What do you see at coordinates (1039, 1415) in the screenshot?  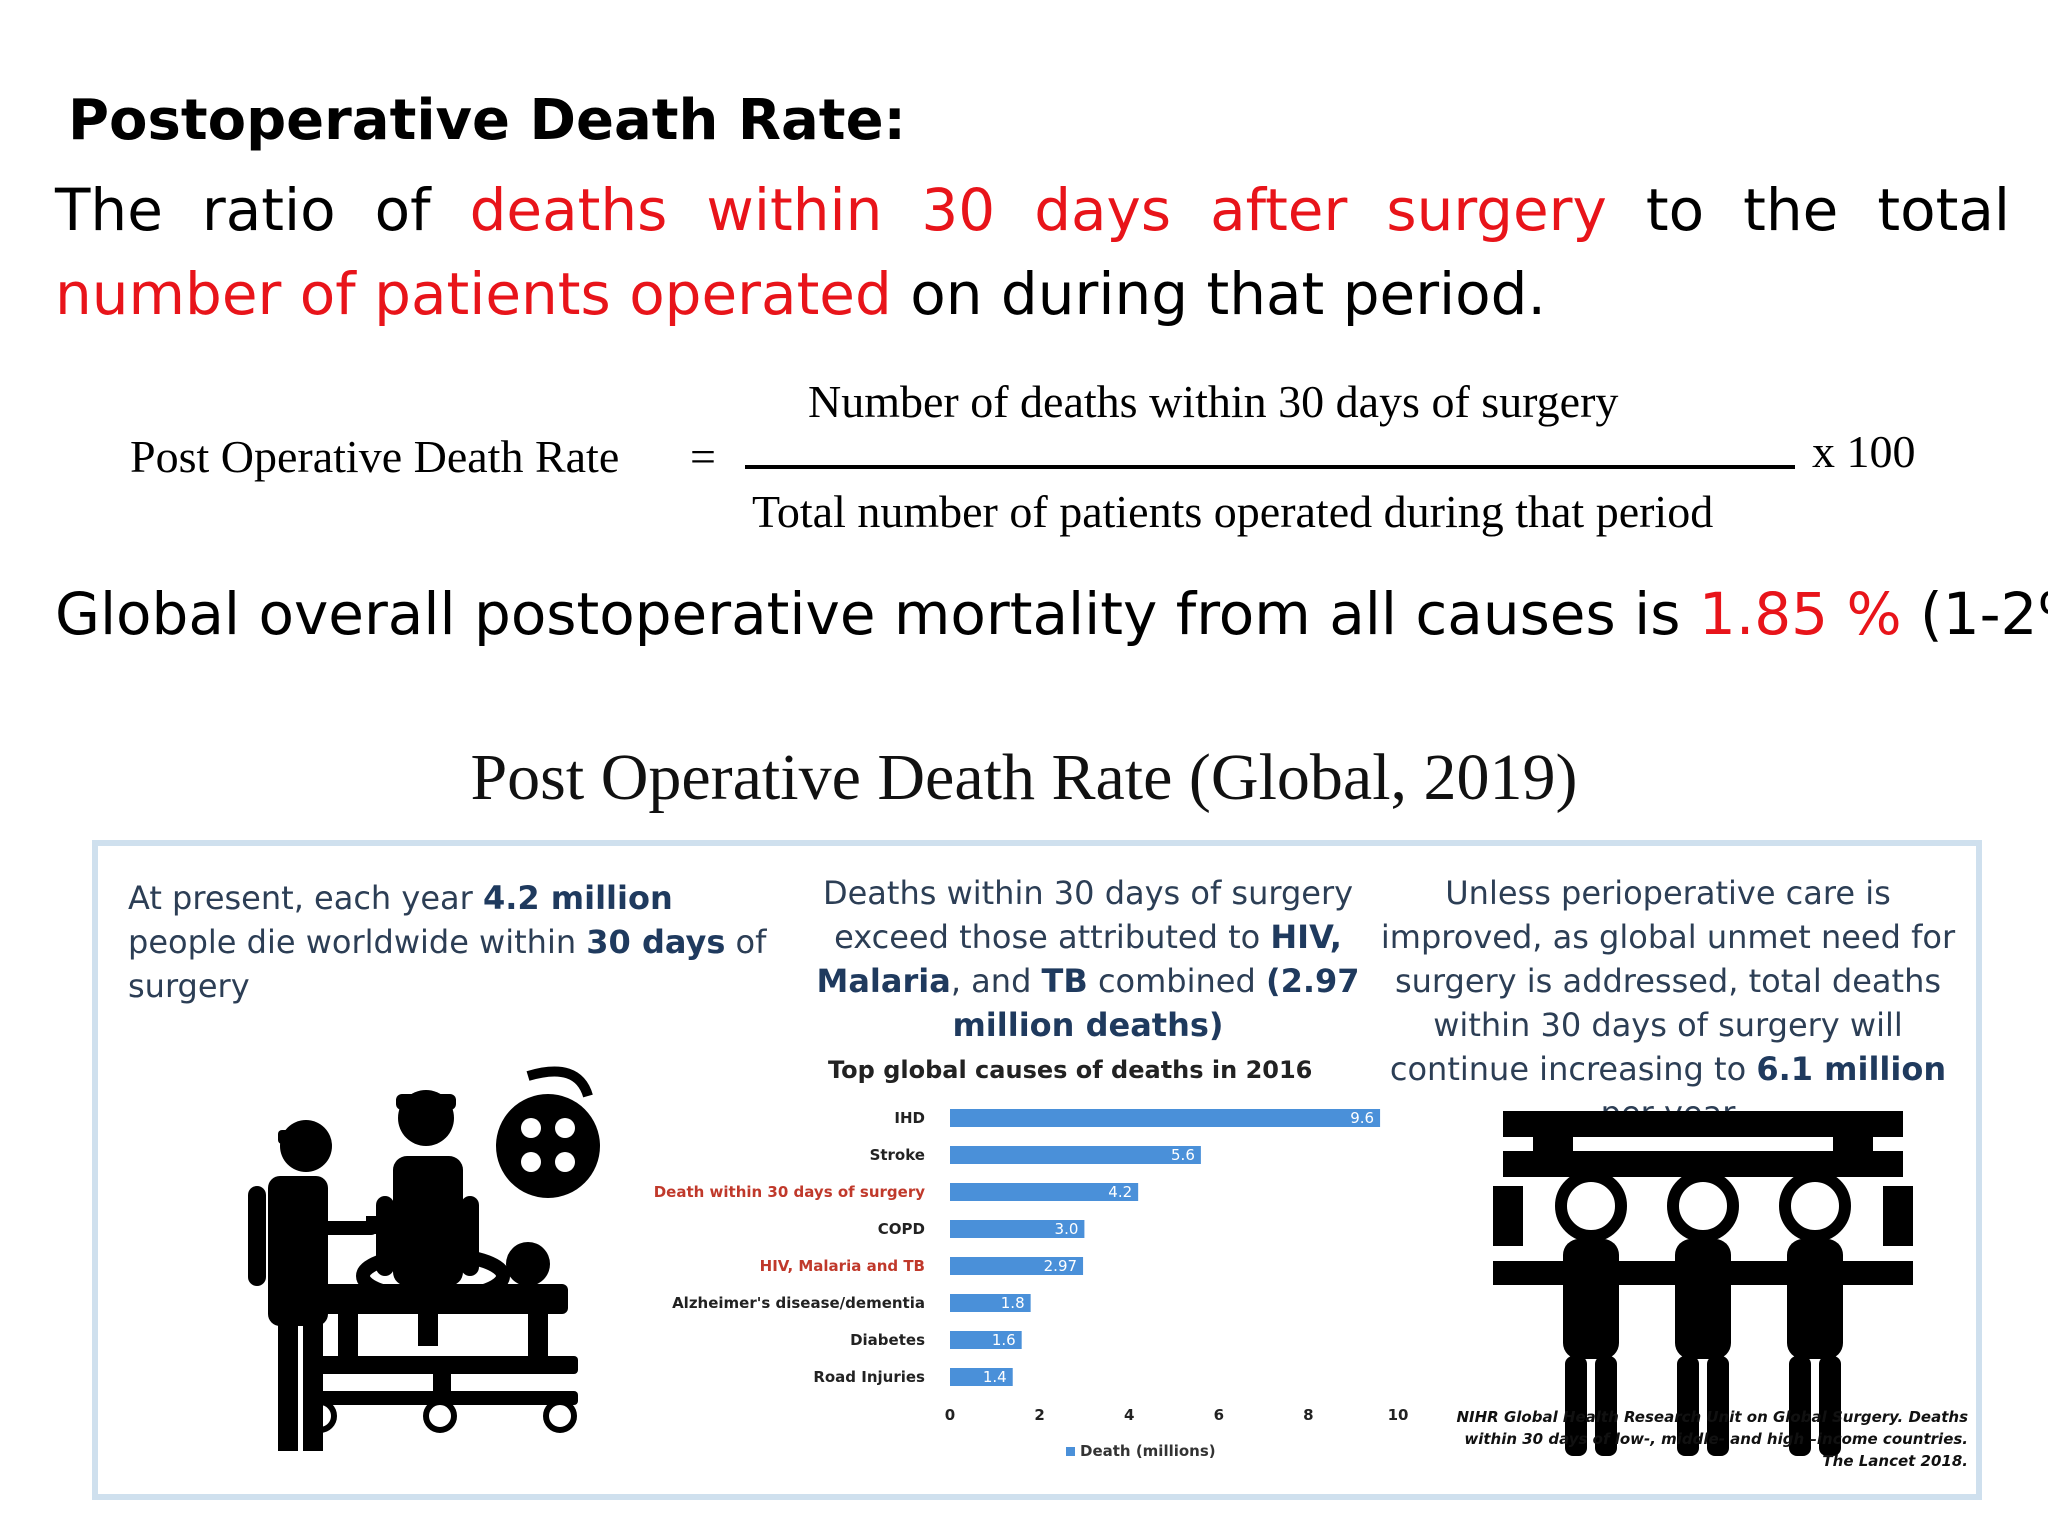 I see `x-tick-label: 2` at bounding box center [1039, 1415].